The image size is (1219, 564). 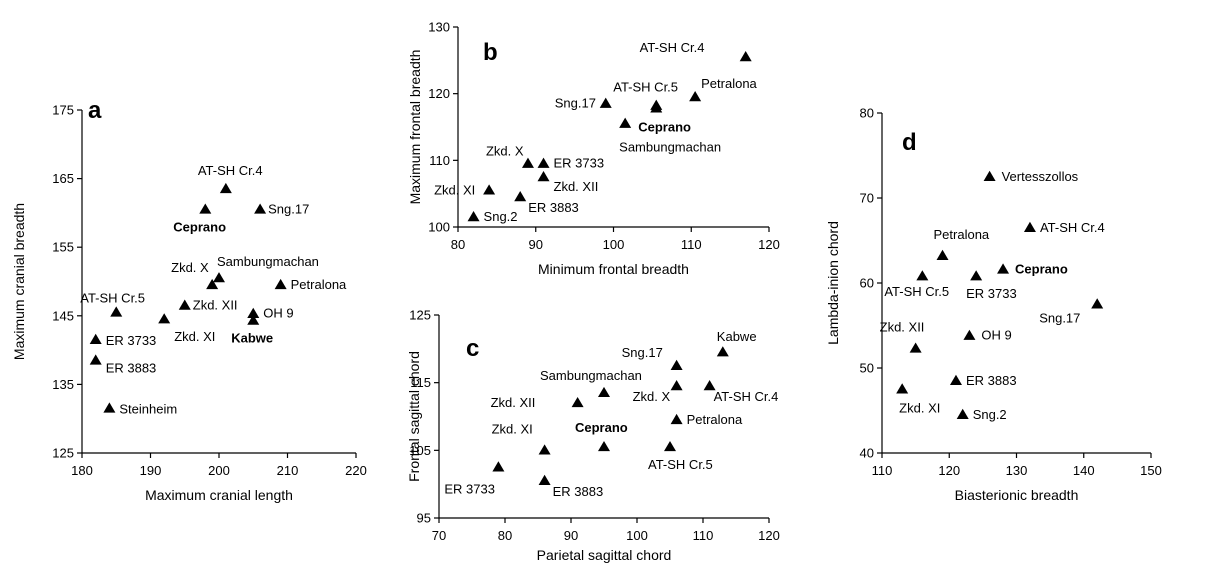 What do you see at coordinates (867, 368) in the screenshot?
I see `y-tick-label: 50` at bounding box center [867, 368].